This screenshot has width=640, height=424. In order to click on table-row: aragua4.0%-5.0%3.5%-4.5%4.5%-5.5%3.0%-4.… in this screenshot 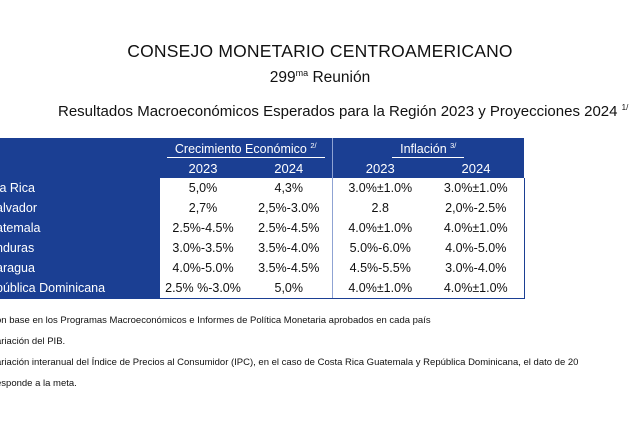, I will do `click(262, 268)`.